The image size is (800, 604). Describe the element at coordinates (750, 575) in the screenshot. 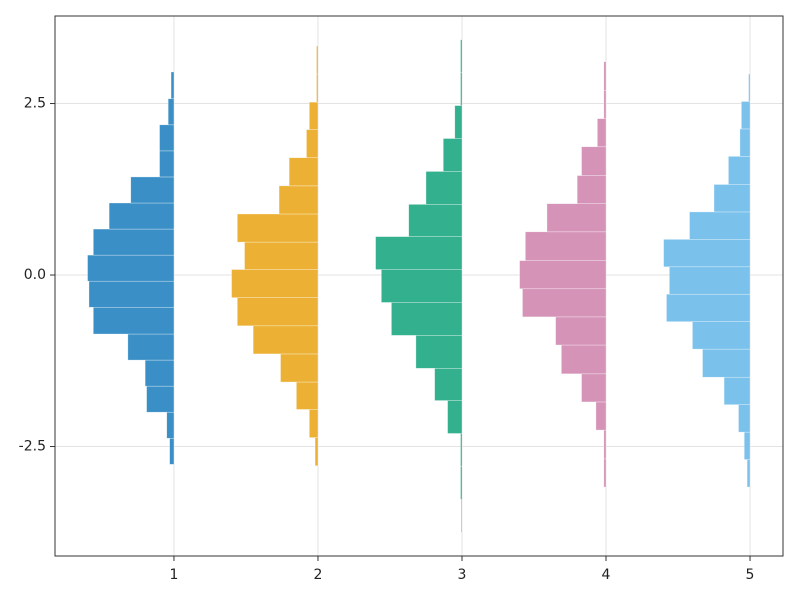

I see `x-tick-label: 5` at that location.